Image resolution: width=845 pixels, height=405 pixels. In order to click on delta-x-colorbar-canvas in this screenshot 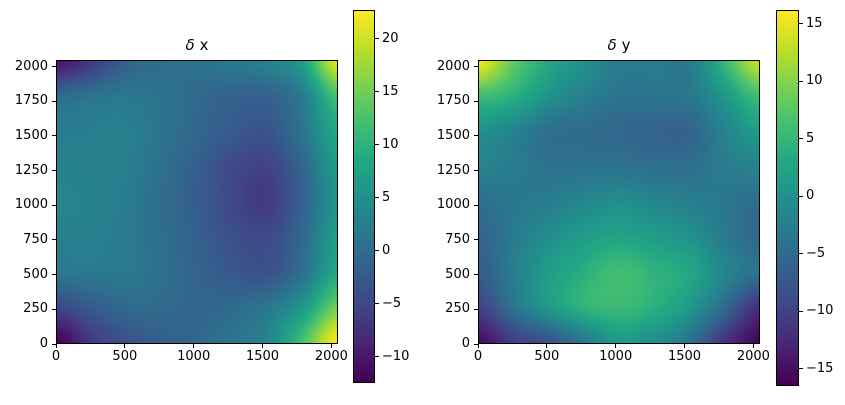, I will do `click(364, 196)`.